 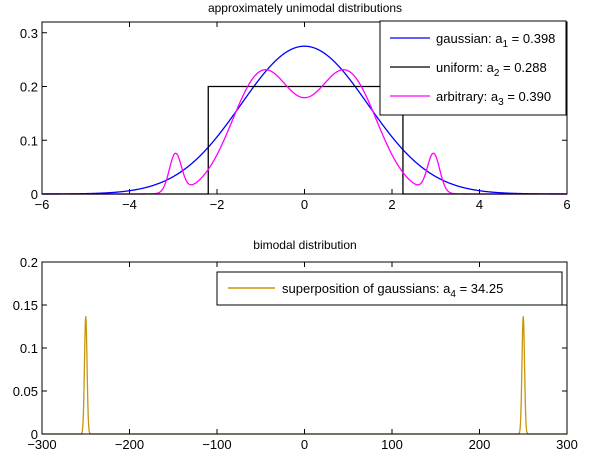 What do you see at coordinates (29, 262) in the screenshot?
I see `bottom-y-tick-label: 0.2` at bounding box center [29, 262].